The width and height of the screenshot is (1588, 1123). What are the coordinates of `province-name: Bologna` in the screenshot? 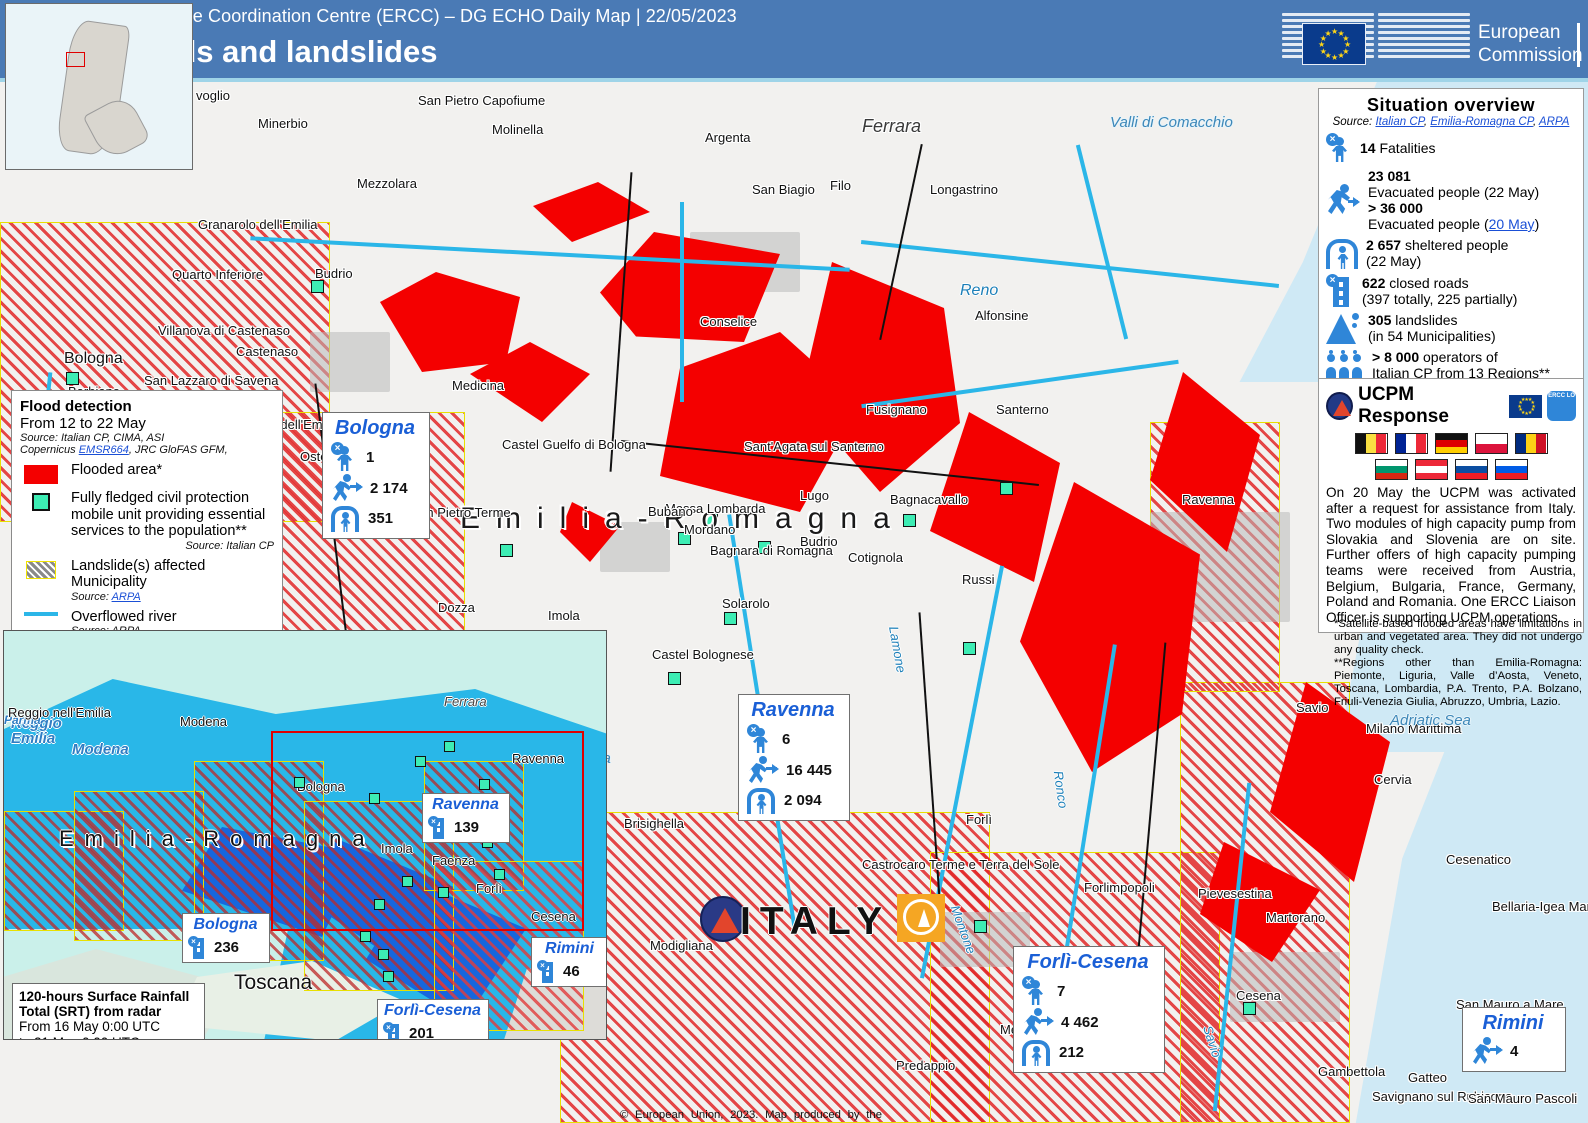 It's located at (225, 924).